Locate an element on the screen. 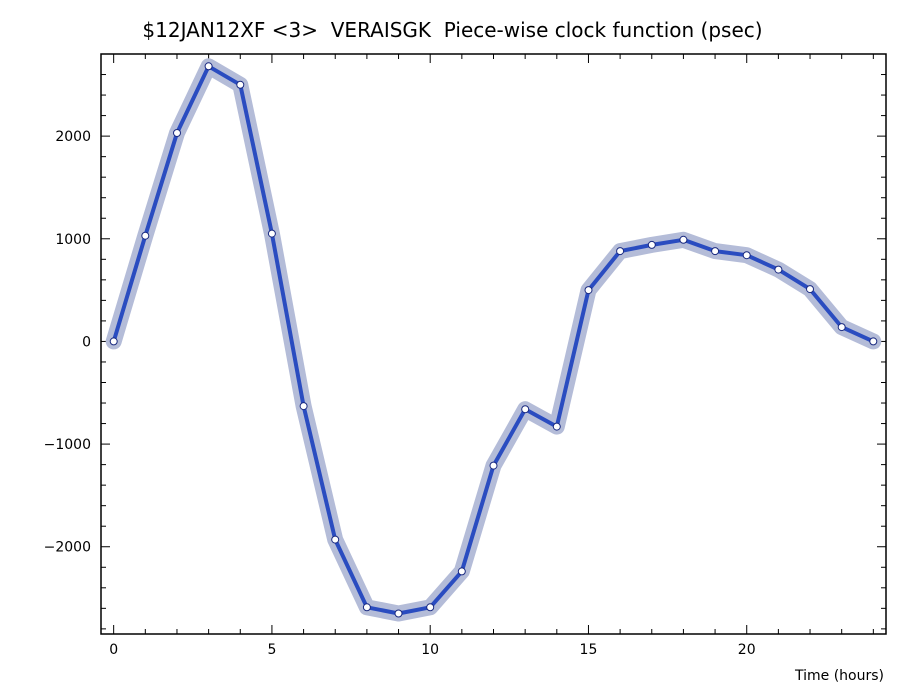  y-tick-label: 1000 is located at coordinates (73, 240).